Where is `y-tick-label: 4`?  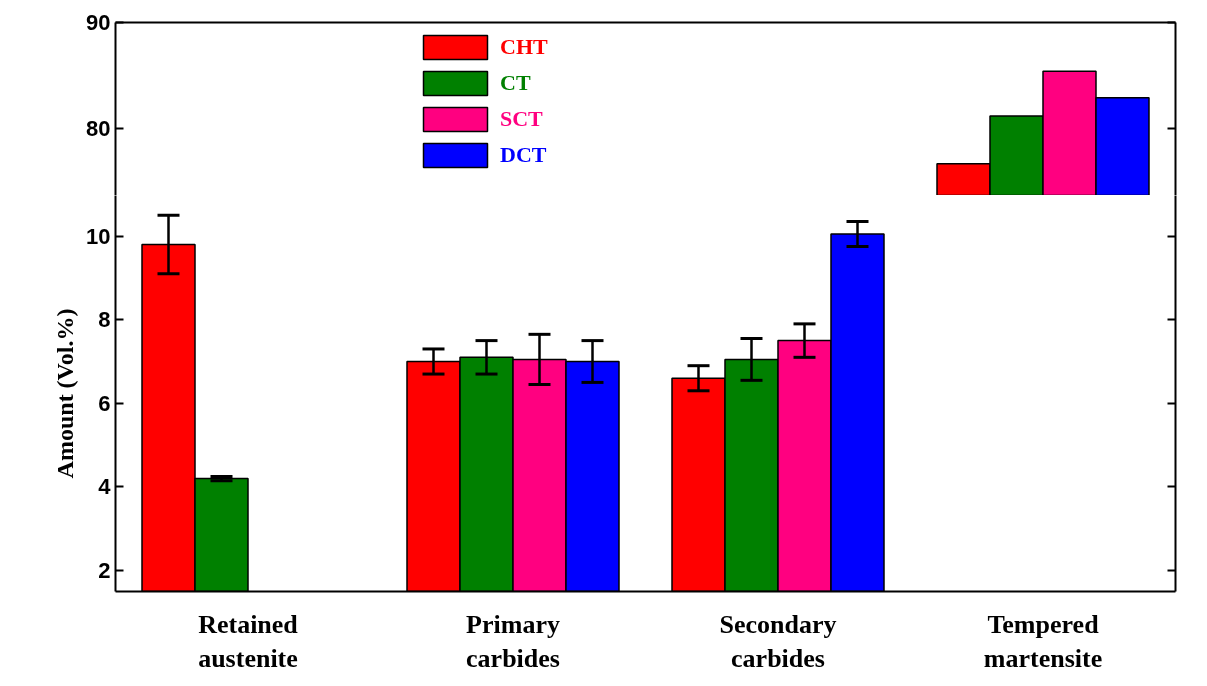
y-tick-label: 4 is located at coordinates (105, 487).